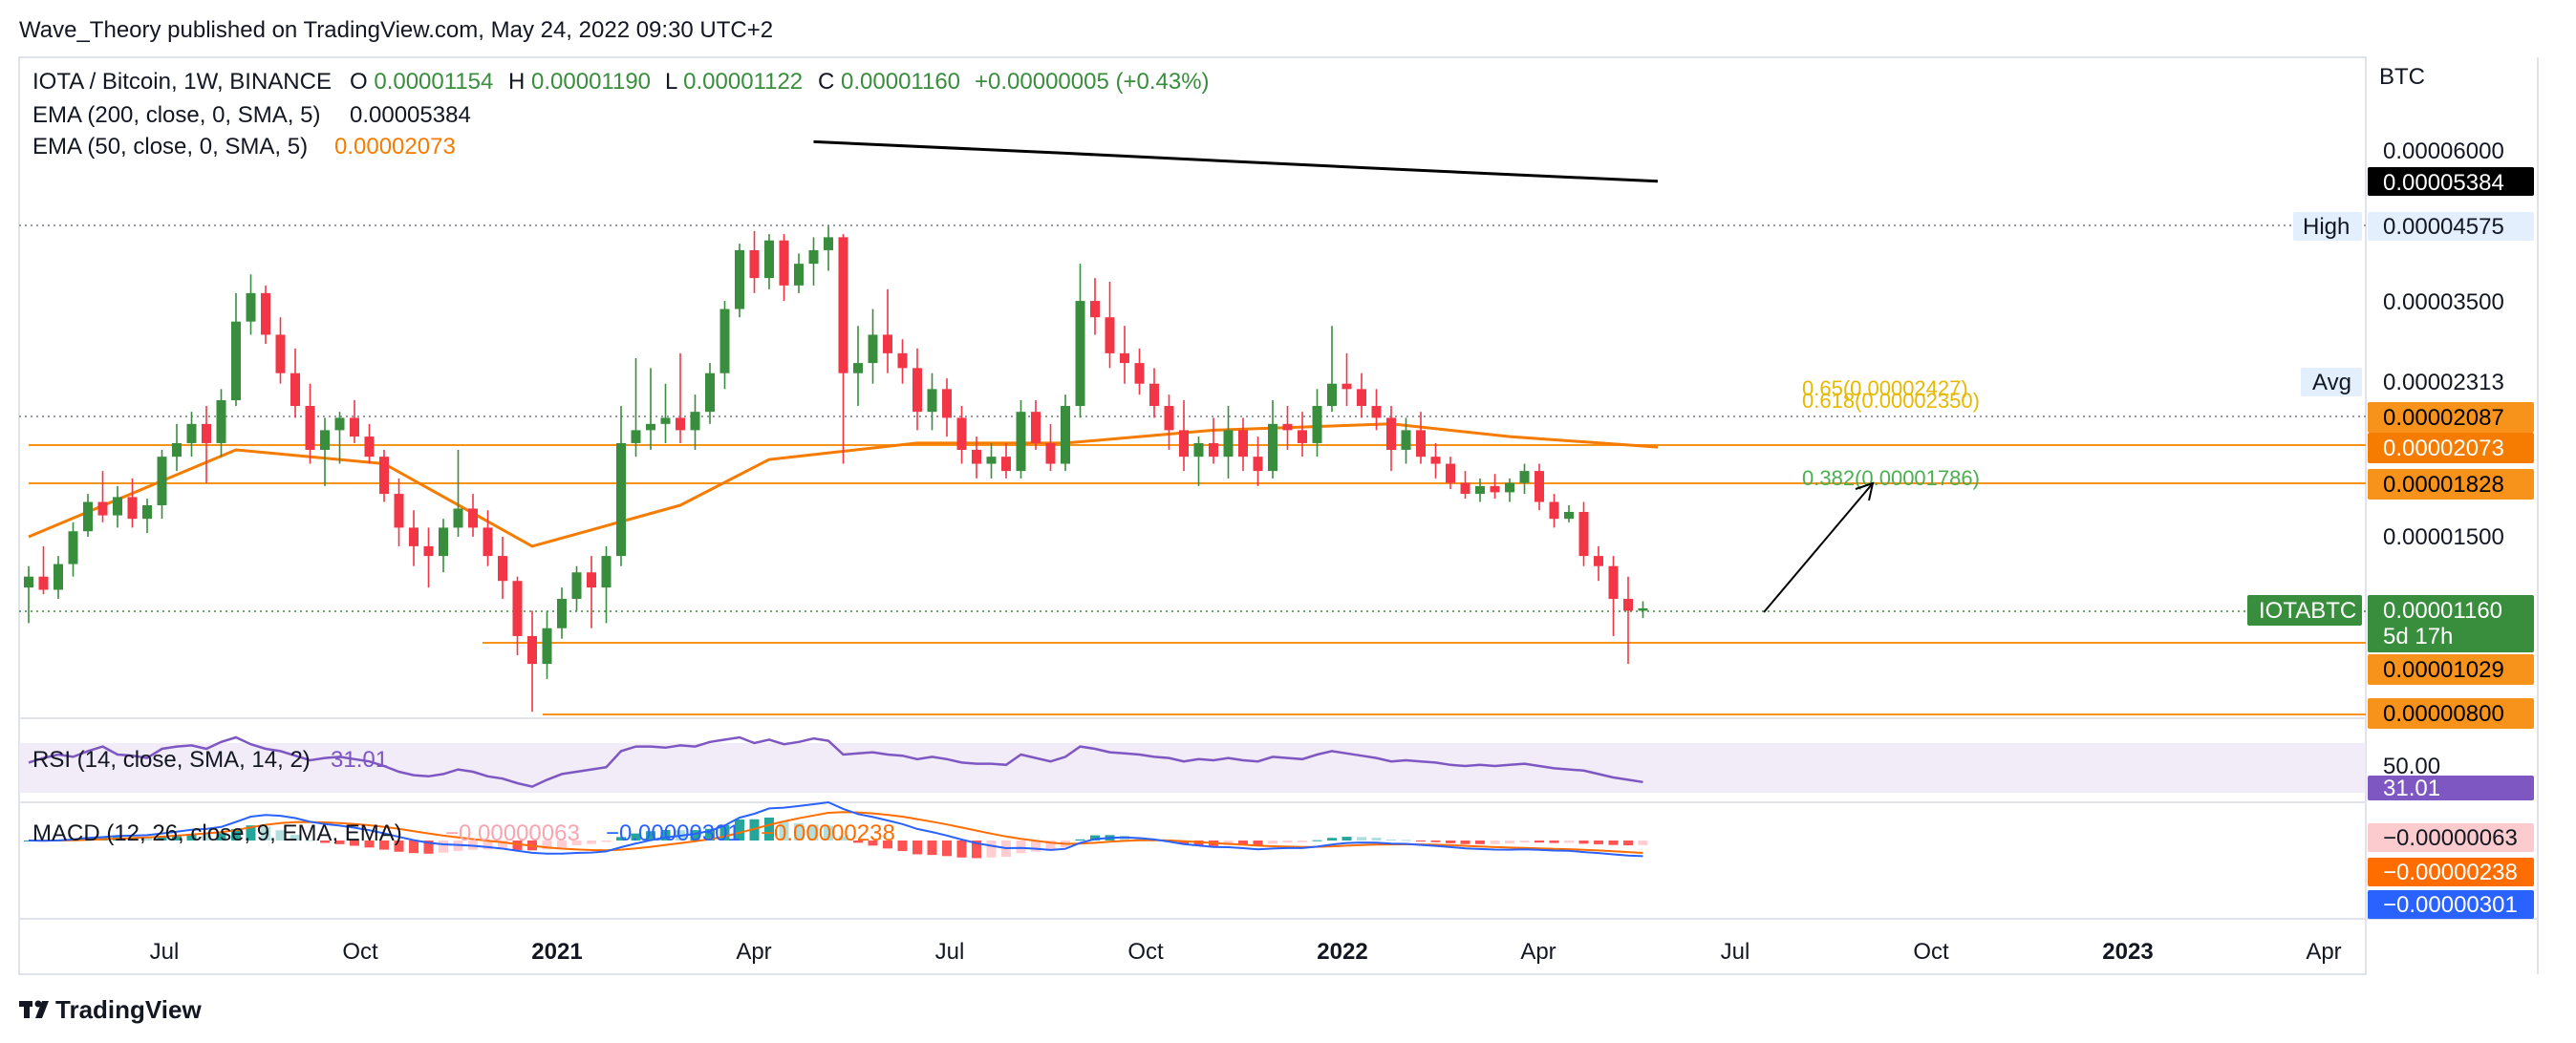 The height and width of the screenshot is (1043, 2576). What do you see at coordinates (1819, 547) in the screenshot?
I see `arrow-annotation` at bounding box center [1819, 547].